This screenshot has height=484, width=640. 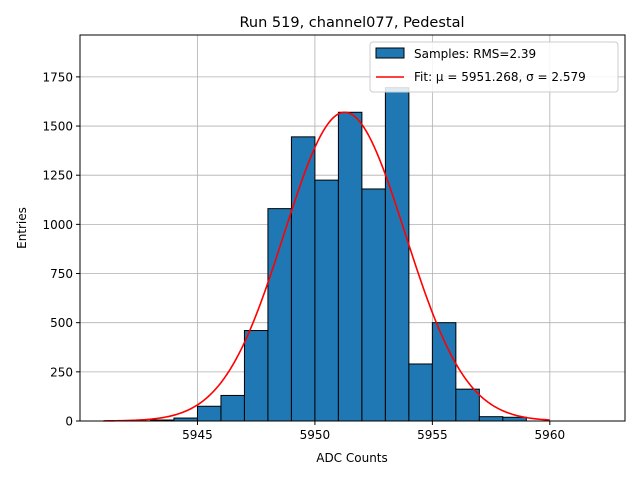 I want to click on x-tick-label: 5960, so click(x=550, y=435).